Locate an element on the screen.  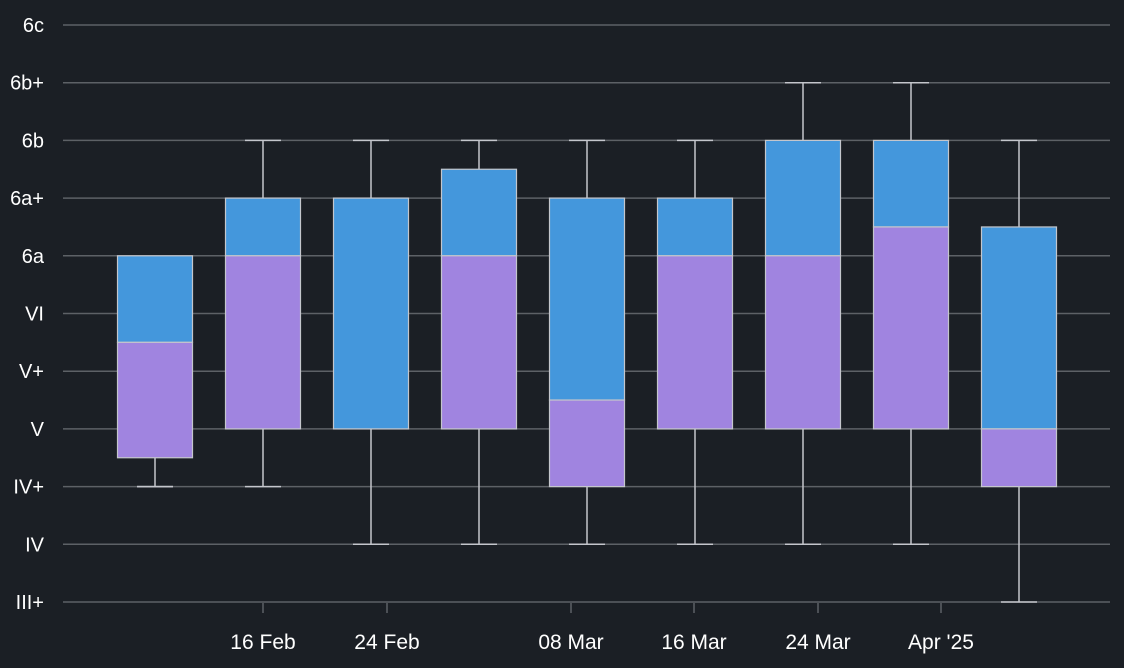
x-axis: 16 Feb 24 Feb 08 Mar 16 Mar 24 Mar Apr '25 is located at coordinates (602, 628).